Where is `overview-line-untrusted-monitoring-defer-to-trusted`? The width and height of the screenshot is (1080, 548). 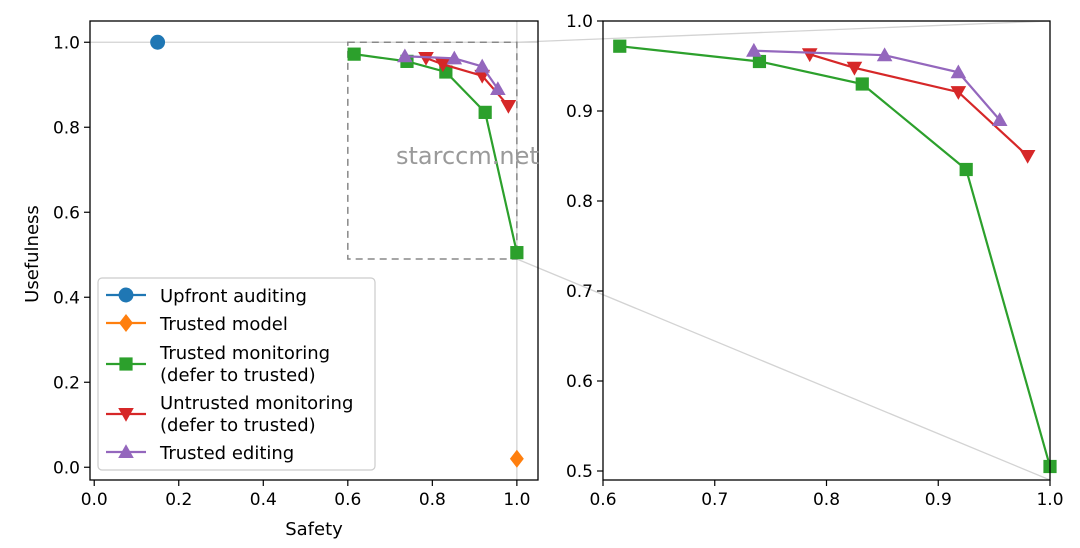 overview-line-untrusted-monitoring-defer-to-trusted is located at coordinates (467, 81).